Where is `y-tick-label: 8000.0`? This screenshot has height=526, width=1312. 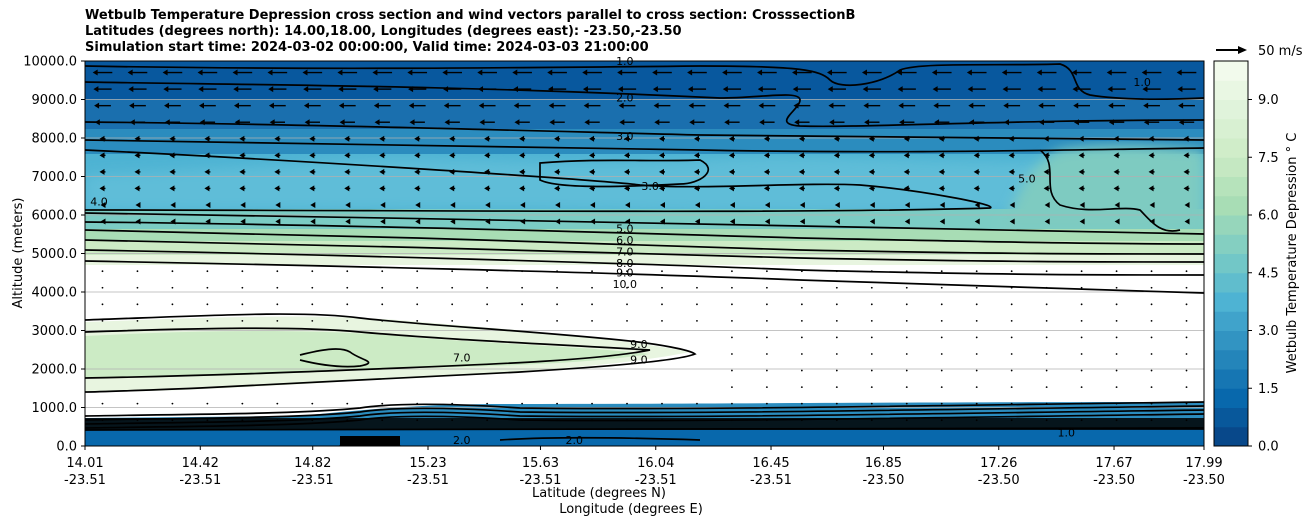 y-tick-label: 8000.0 is located at coordinates (55, 139).